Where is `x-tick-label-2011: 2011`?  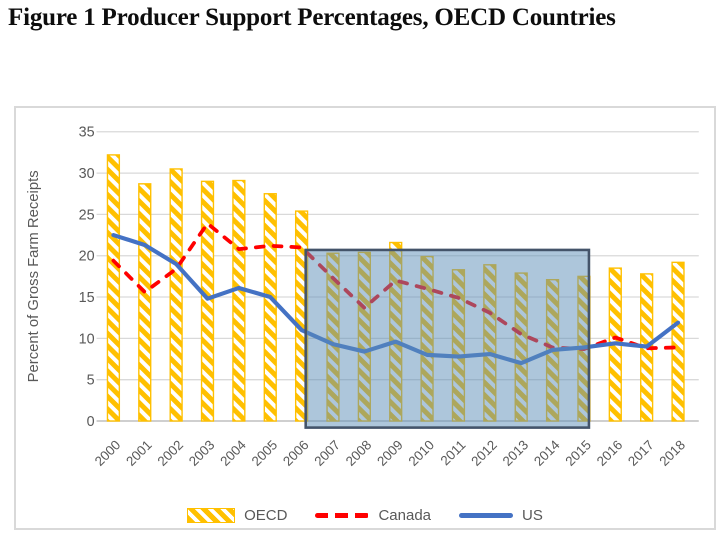 x-tick-label-2011: 2011 is located at coordinates (453, 452).